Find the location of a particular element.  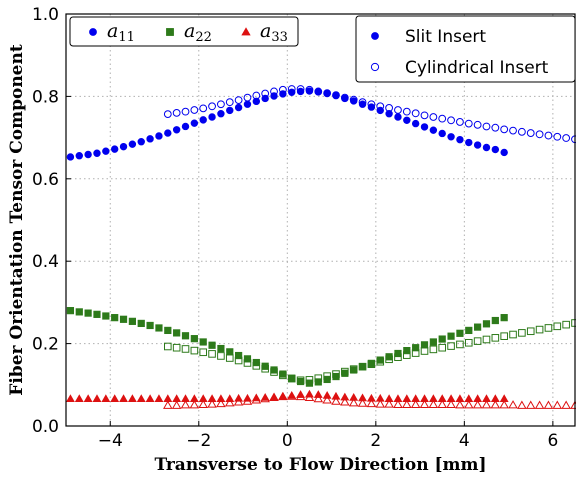

x-tick-label: 0 is located at coordinates (287, 441).